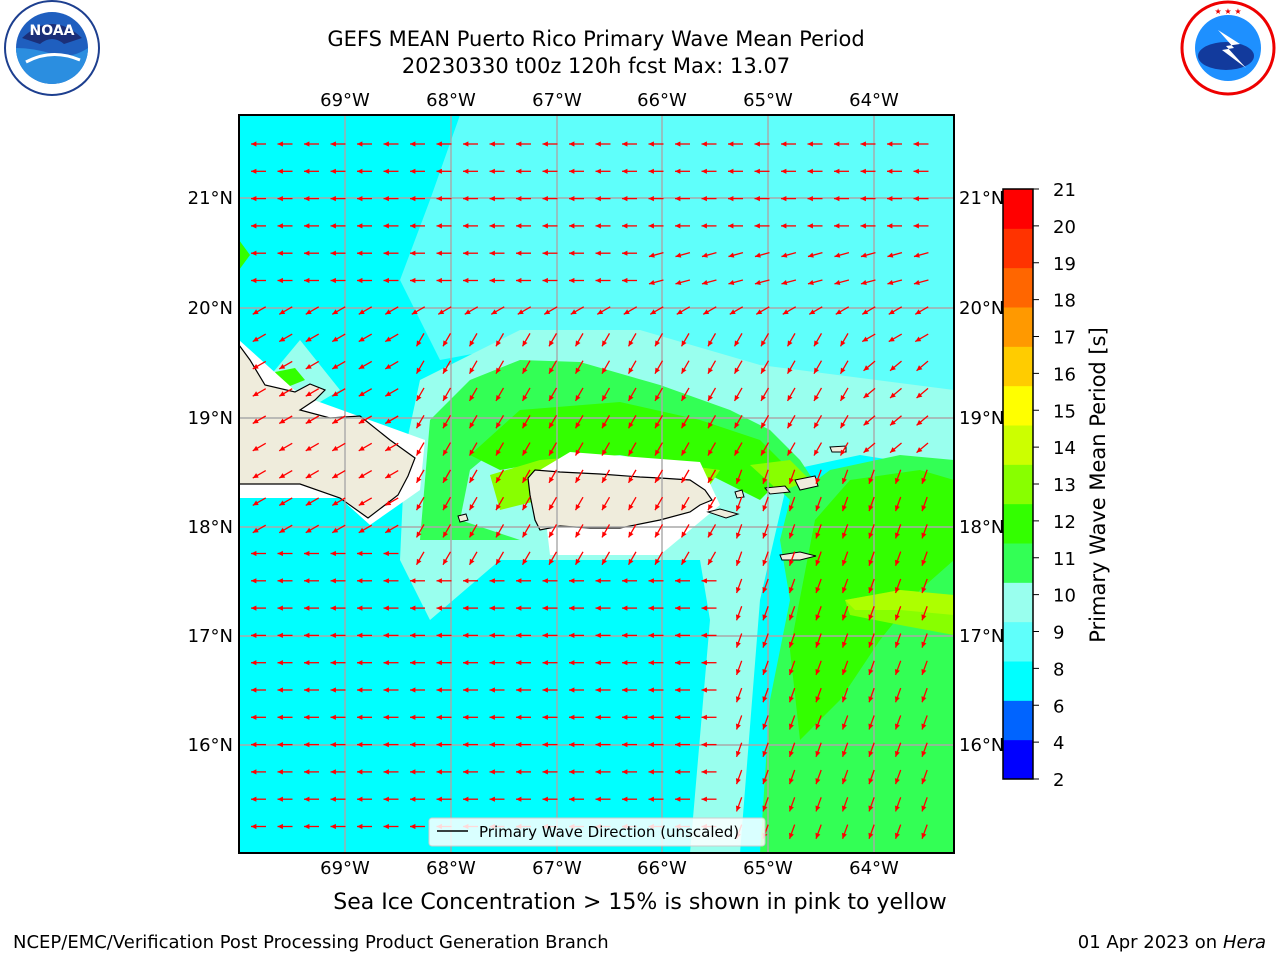  What do you see at coordinates (345, 868) in the screenshot?
I see `lon-label: 69°W` at bounding box center [345, 868].